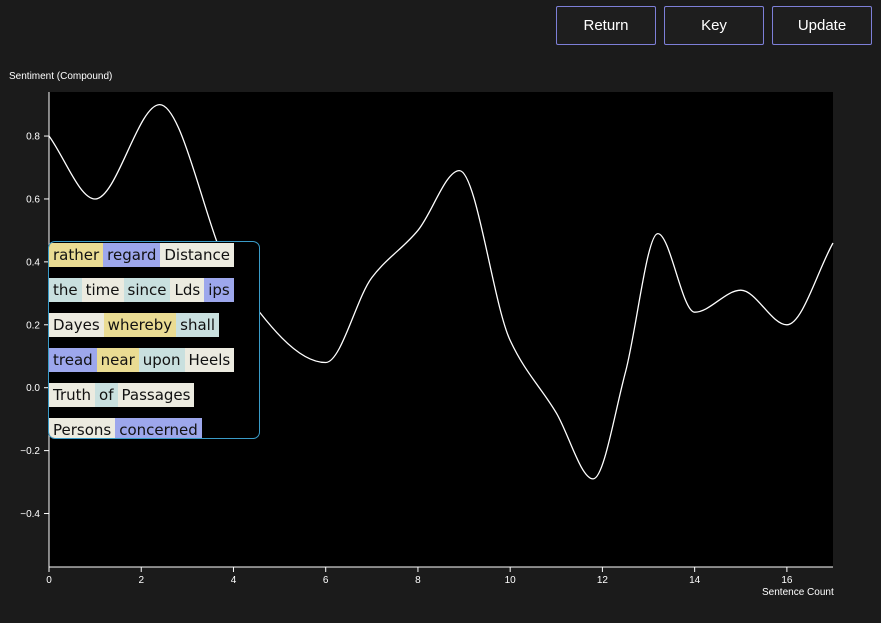 The height and width of the screenshot is (623, 881). I want to click on update-button: Update, so click(822, 25).